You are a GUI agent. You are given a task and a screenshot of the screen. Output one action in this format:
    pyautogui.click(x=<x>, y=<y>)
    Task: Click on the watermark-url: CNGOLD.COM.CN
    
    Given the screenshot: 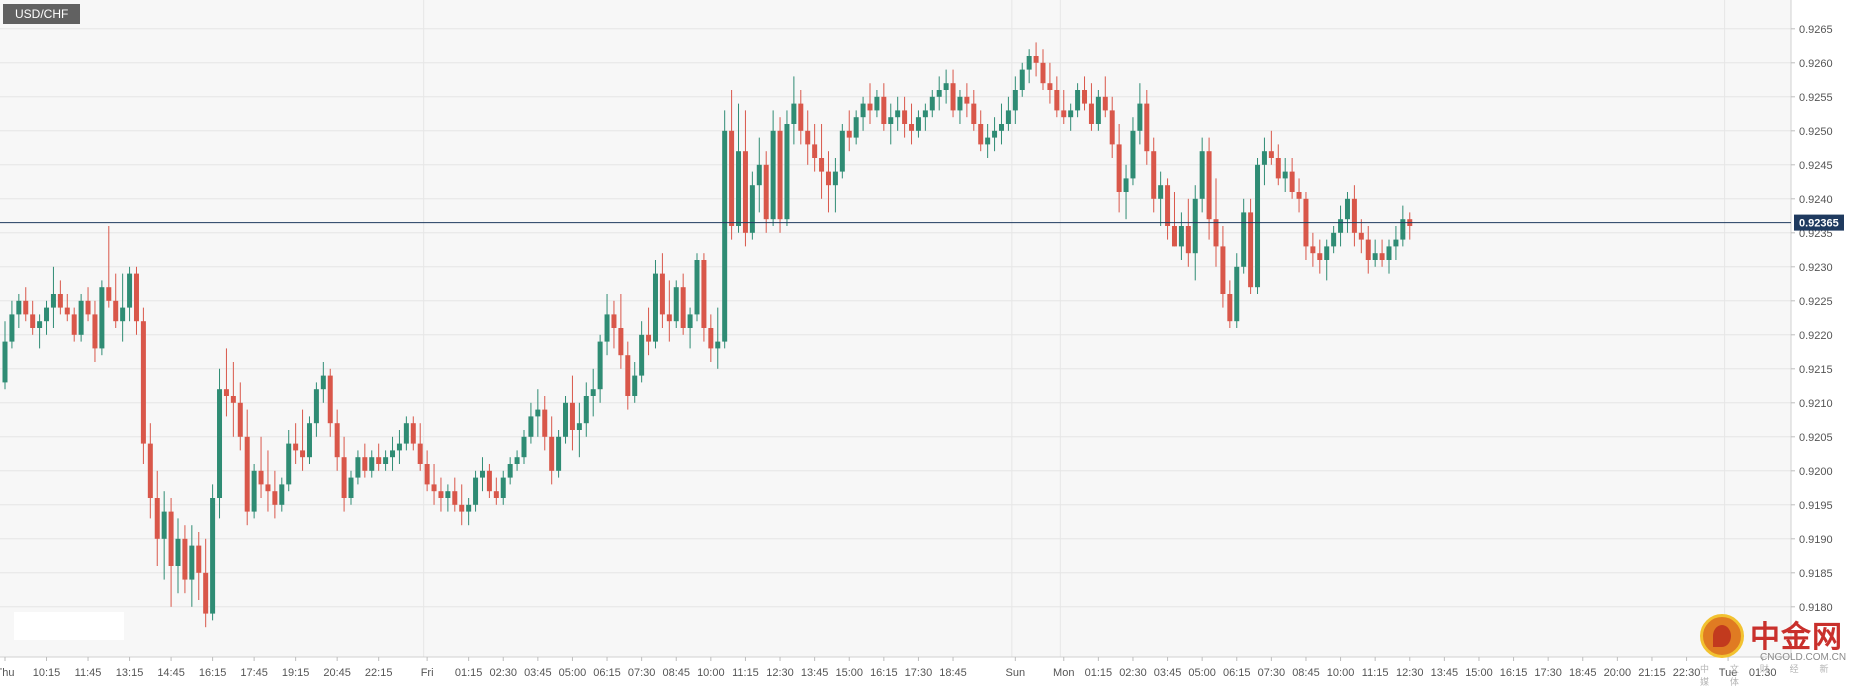 What is the action you would take?
    pyautogui.click(x=1803, y=657)
    